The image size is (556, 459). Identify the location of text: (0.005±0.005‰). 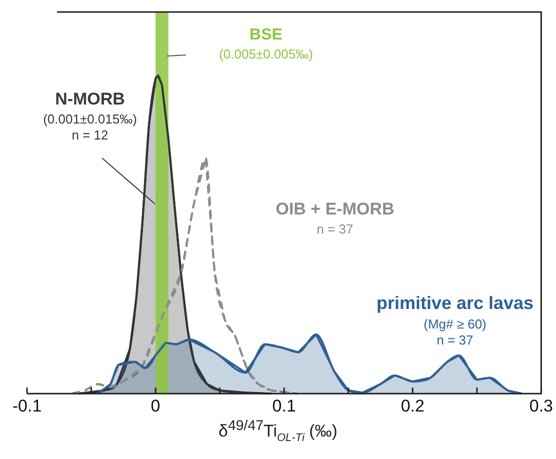
(266, 54).